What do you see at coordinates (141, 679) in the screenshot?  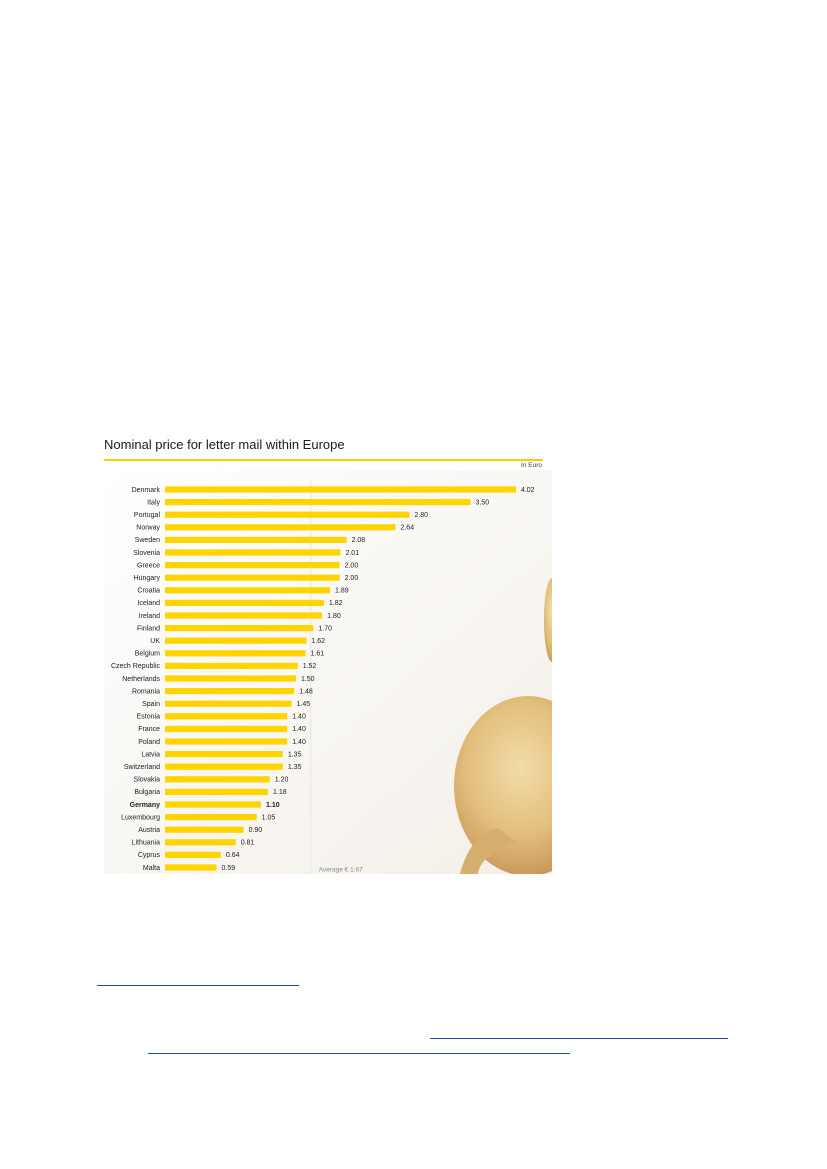 I see `category-label-netherlands: Netherlands` at bounding box center [141, 679].